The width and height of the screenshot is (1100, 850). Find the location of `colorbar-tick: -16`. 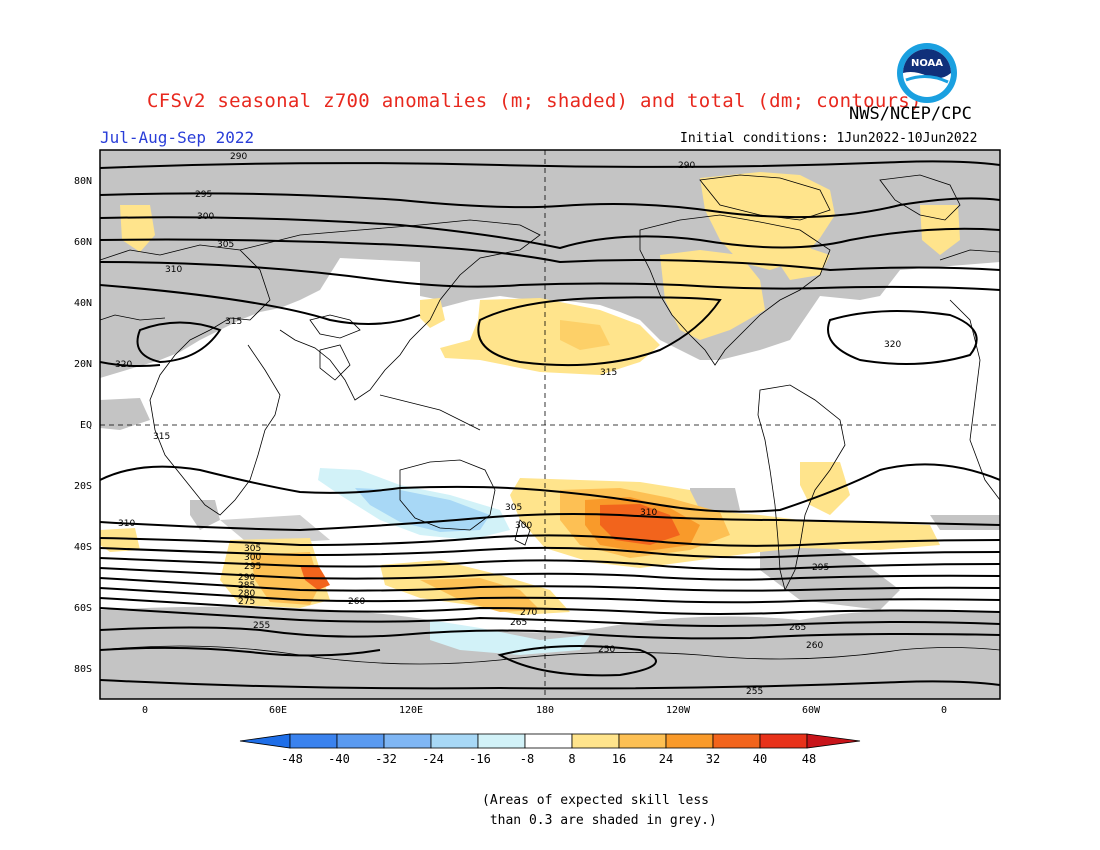

colorbar-tick: -16 is located at coordinates (480, 759).